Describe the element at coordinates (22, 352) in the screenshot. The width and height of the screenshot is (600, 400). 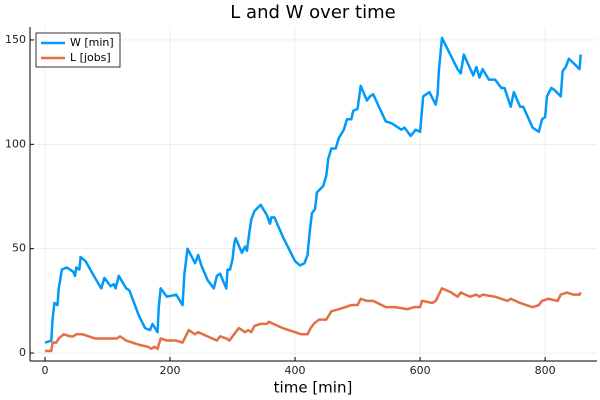
I see `y-tick-label: 0` at that location.